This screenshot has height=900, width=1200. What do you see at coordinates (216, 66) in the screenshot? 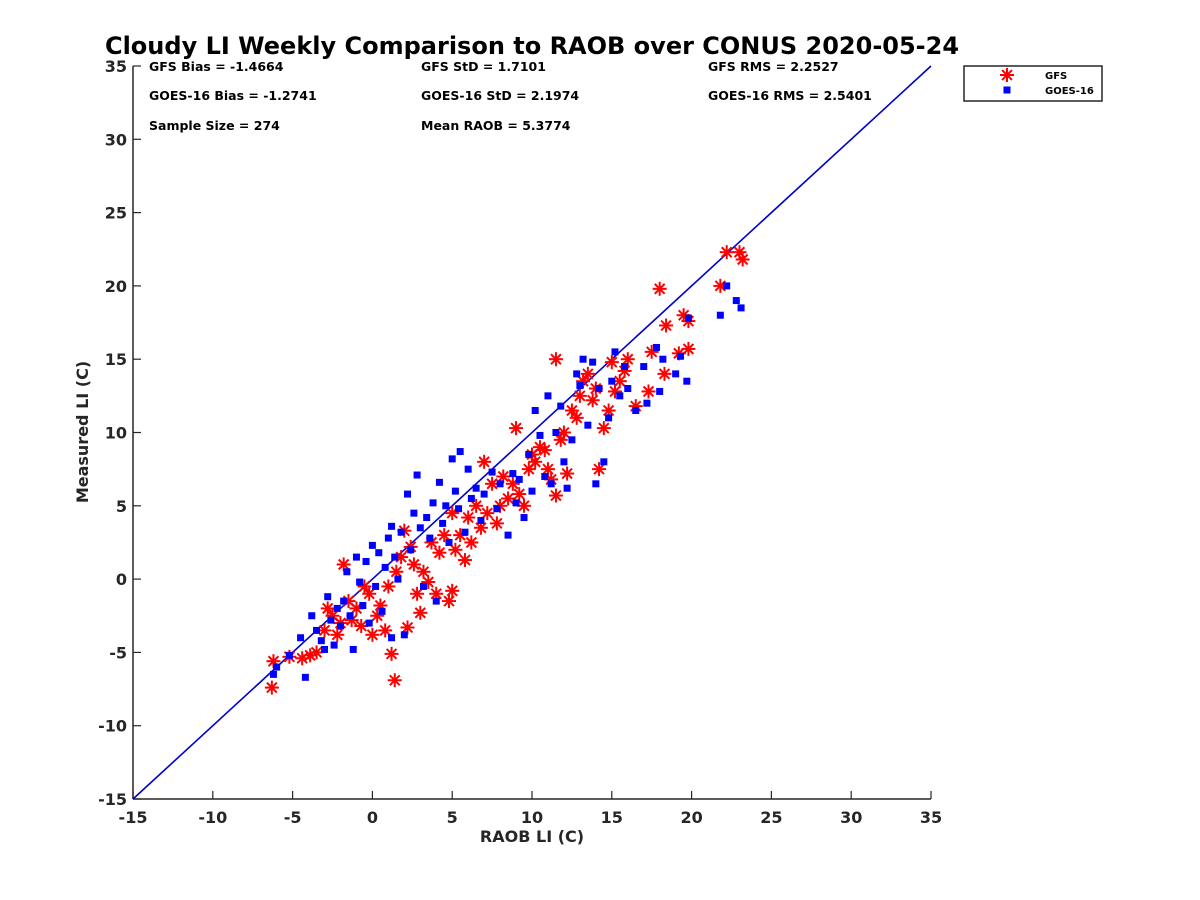
I see `gfs-bias-stat: GFS Bias = -1.4664` at bounding box center [216, 66].